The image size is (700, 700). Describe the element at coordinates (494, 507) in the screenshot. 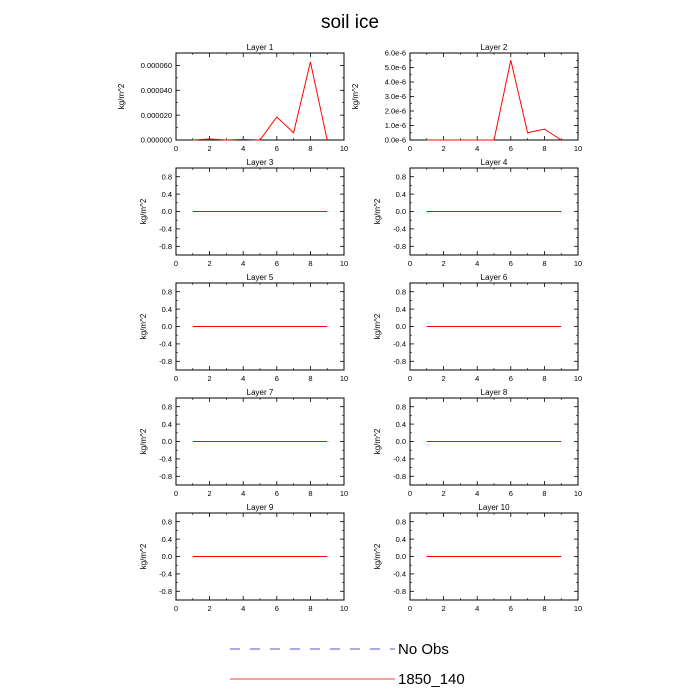

I see `panel-title: Layer 10` at that location.